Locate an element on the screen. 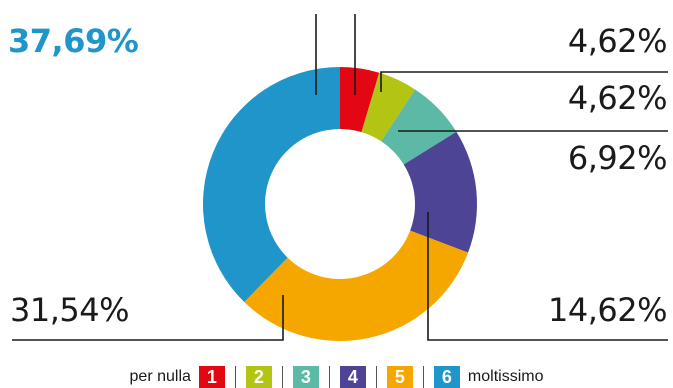 The height and width of the screenshot is (388, 673). value-label-4: 14,62% is located at coordinates (607, 310).